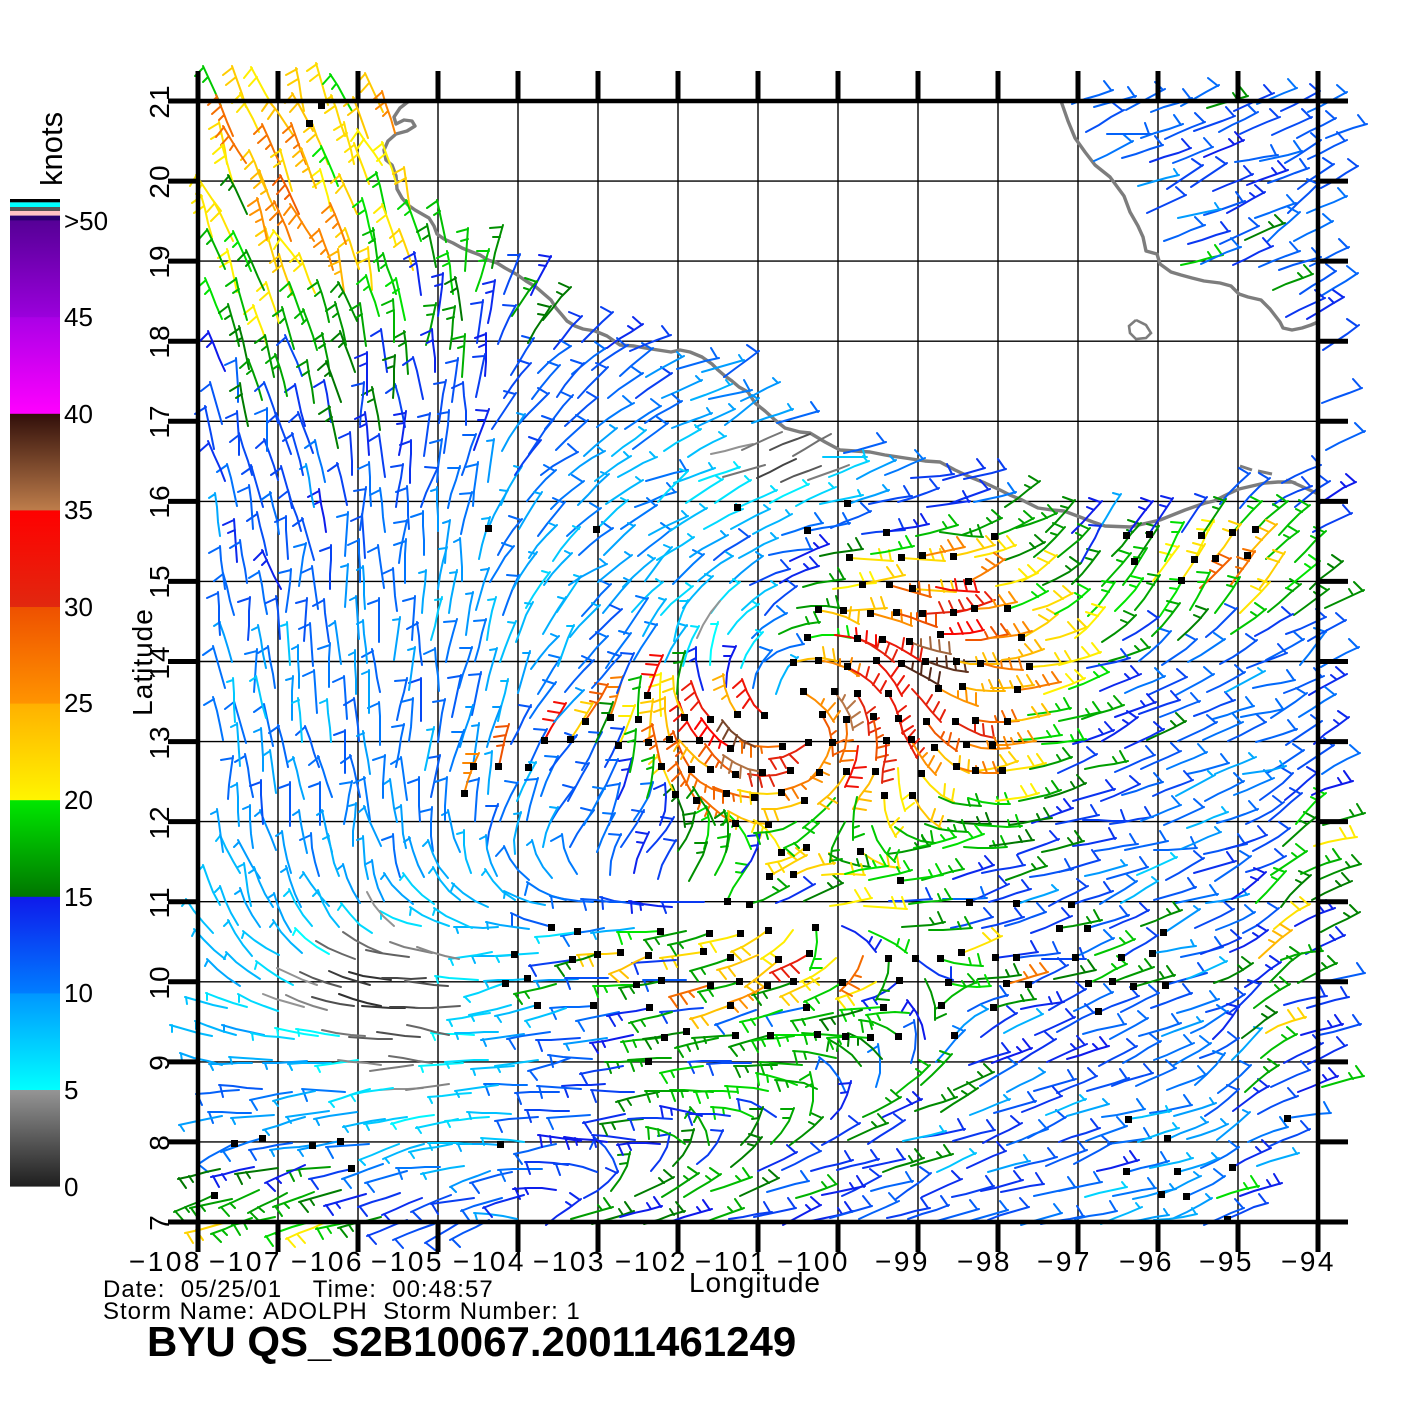 The image size is (1420, 1405). Describe the element at coordinates (159, 1062) in the screenshot. I see `svg-text: 9` at that location.